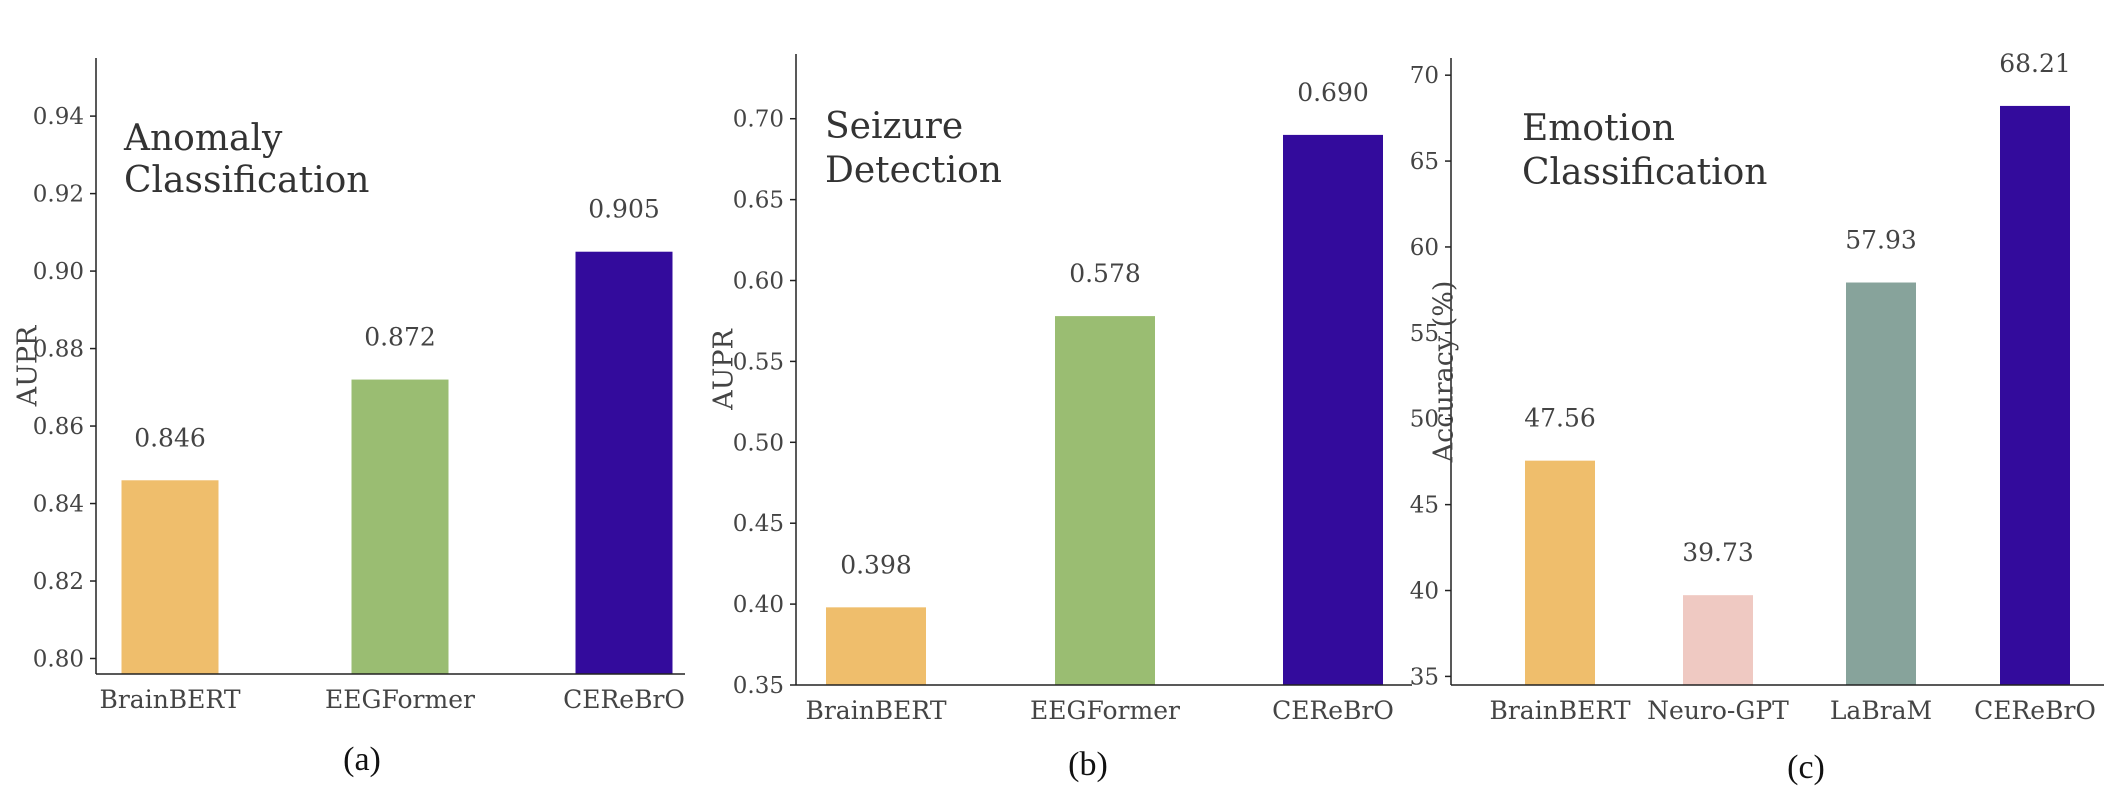 The image size is (2110, 800). Describe the element at coordinates (2035, 63) in the screenshot. I see `value-label: 68.21` at that location.